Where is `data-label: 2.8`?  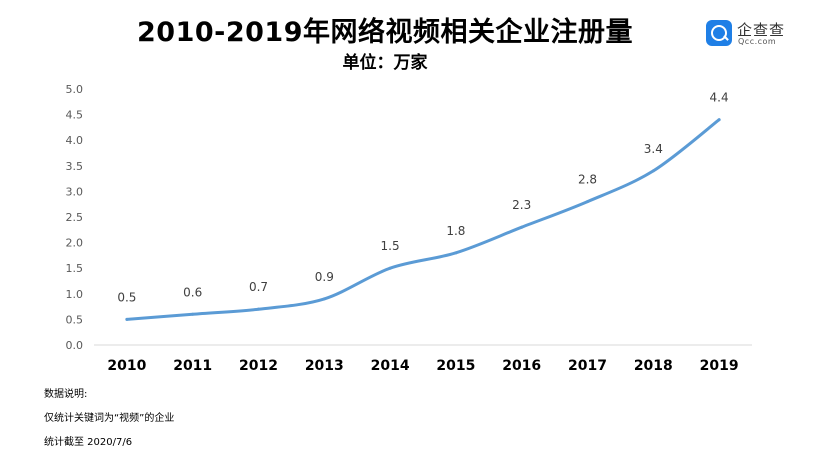 data-label: 2.8 is located at coordinates (587, 180).